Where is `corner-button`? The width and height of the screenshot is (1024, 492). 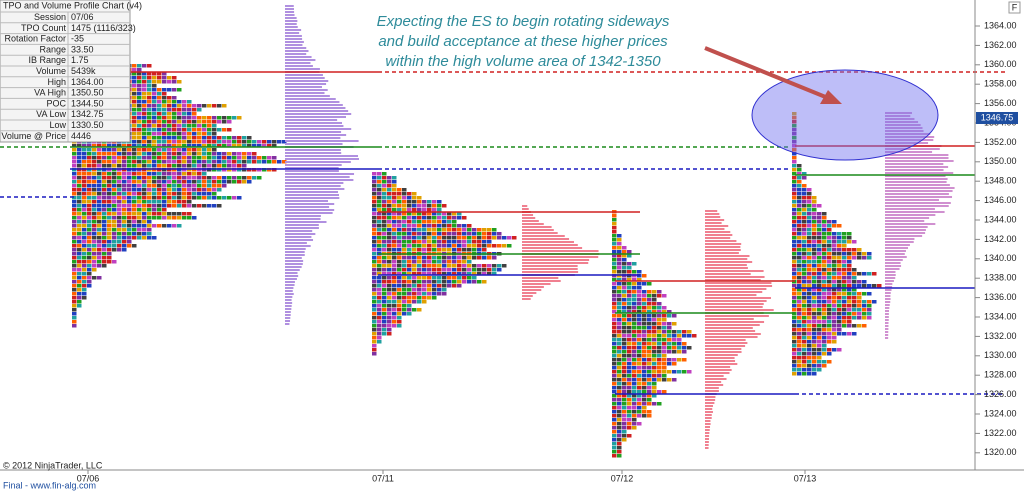
corner-button is located at coordinates (1014, 7).